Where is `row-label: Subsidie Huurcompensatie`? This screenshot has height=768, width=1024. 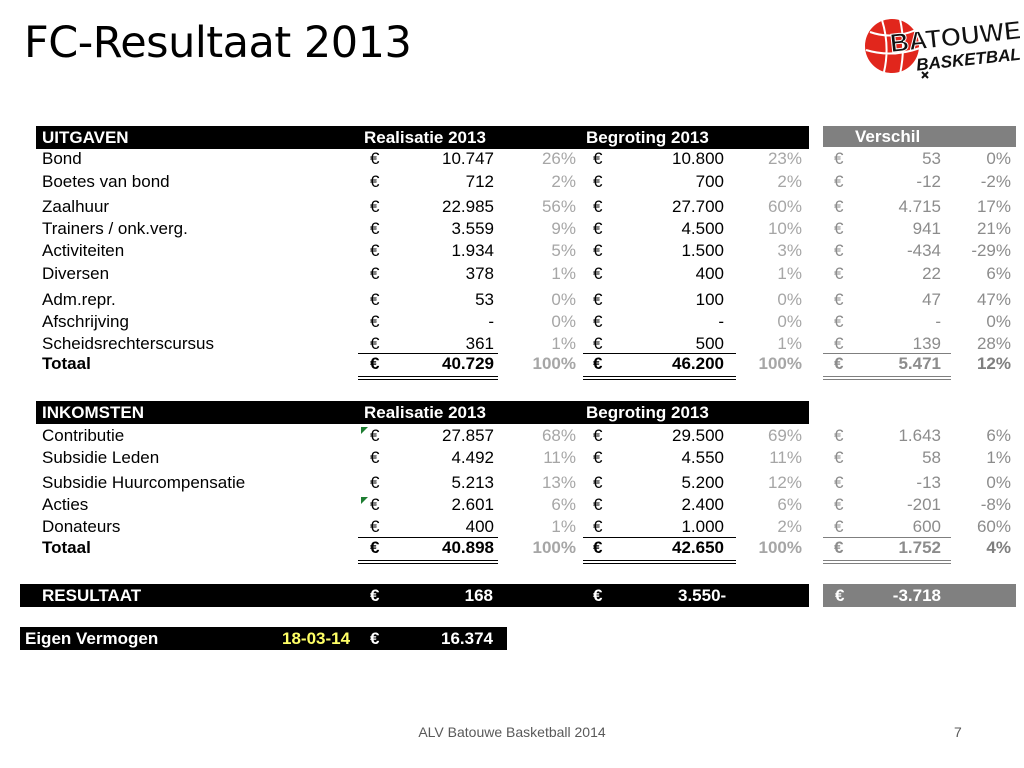
row-label: Subsidie Huurcompensatie is located at coordinates (144, 482).